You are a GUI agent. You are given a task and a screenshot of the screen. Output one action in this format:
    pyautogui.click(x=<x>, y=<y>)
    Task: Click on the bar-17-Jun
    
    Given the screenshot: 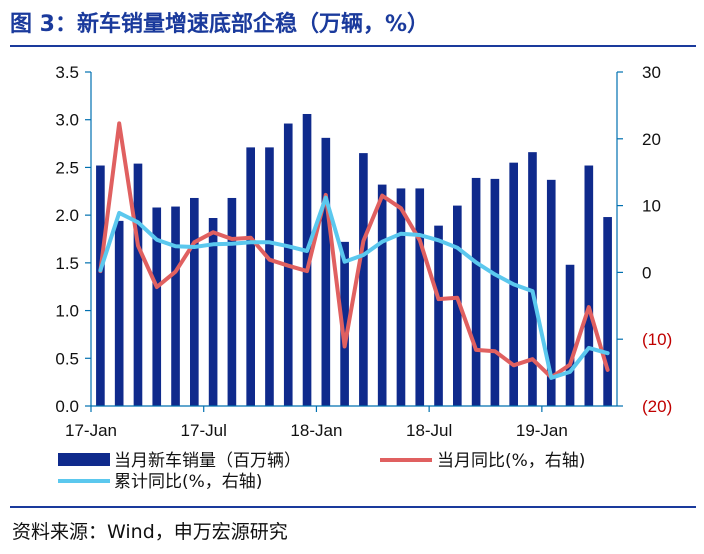 What is the action you would take?
    pyautogui.click(x=194, y=301)
    